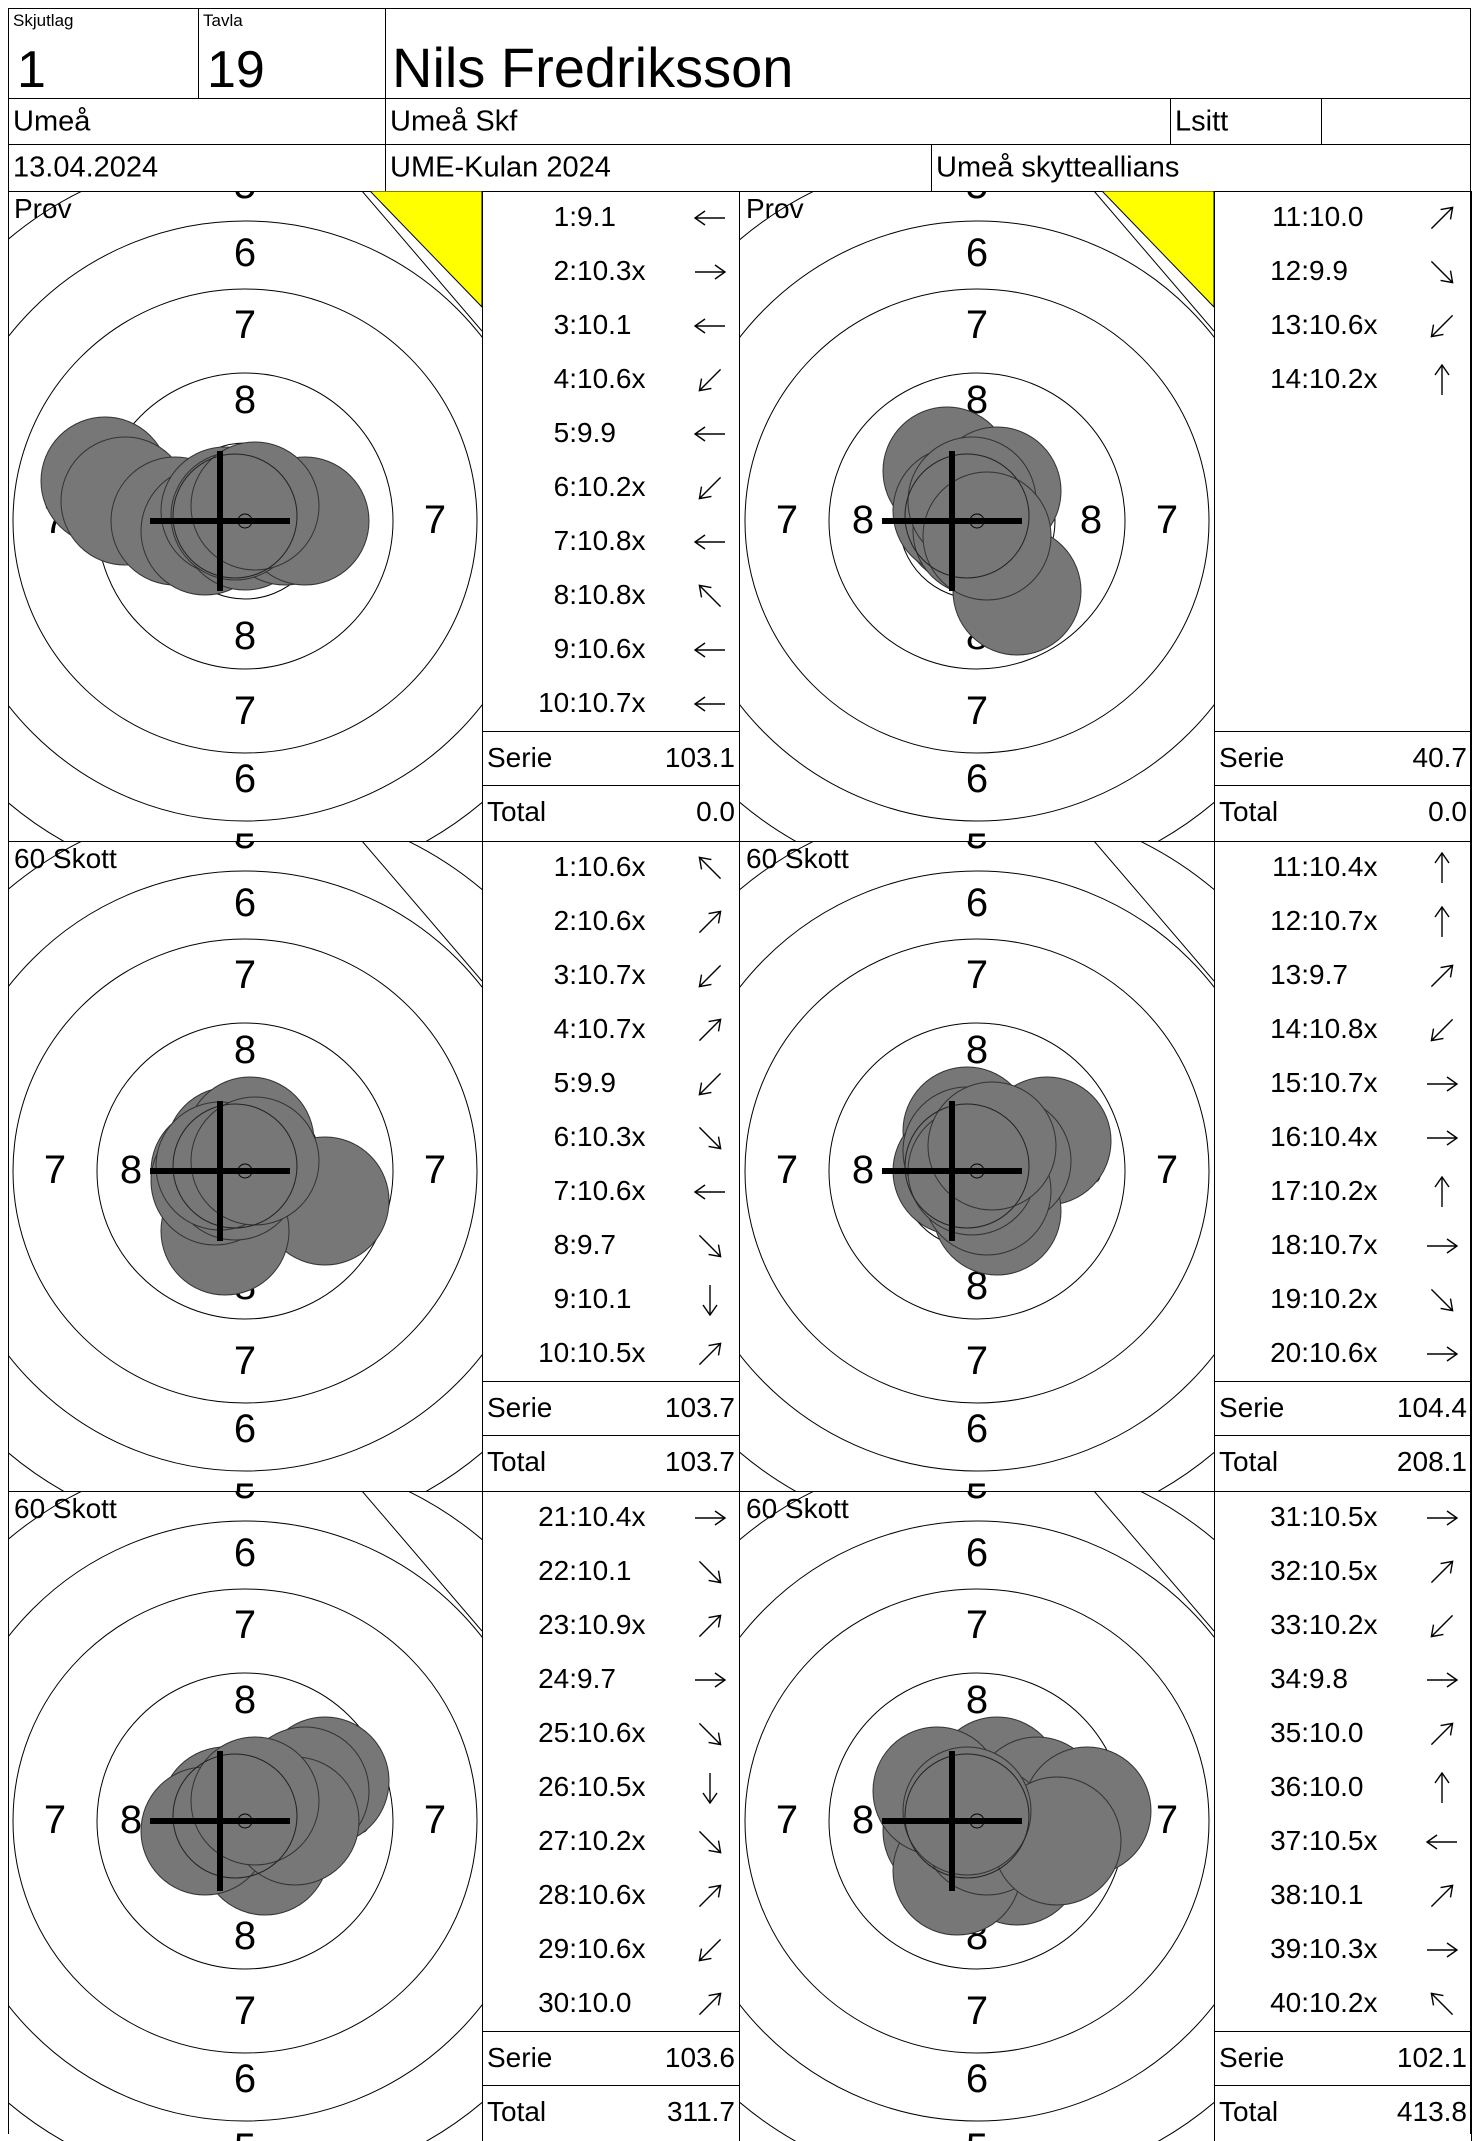 Image resolution: width=1478 pixels, height=2141 pixels. Describe the element at coordinates (557, 1624) in the screenshot. I see `shot-number: 23:` at that location.